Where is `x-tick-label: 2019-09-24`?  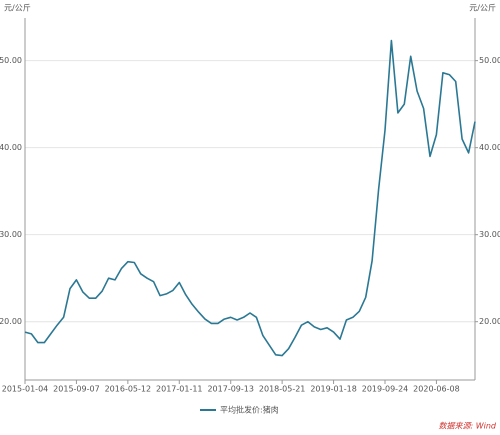
x-tick-label: 2019-09-24 is located at coordinates (385, 389).